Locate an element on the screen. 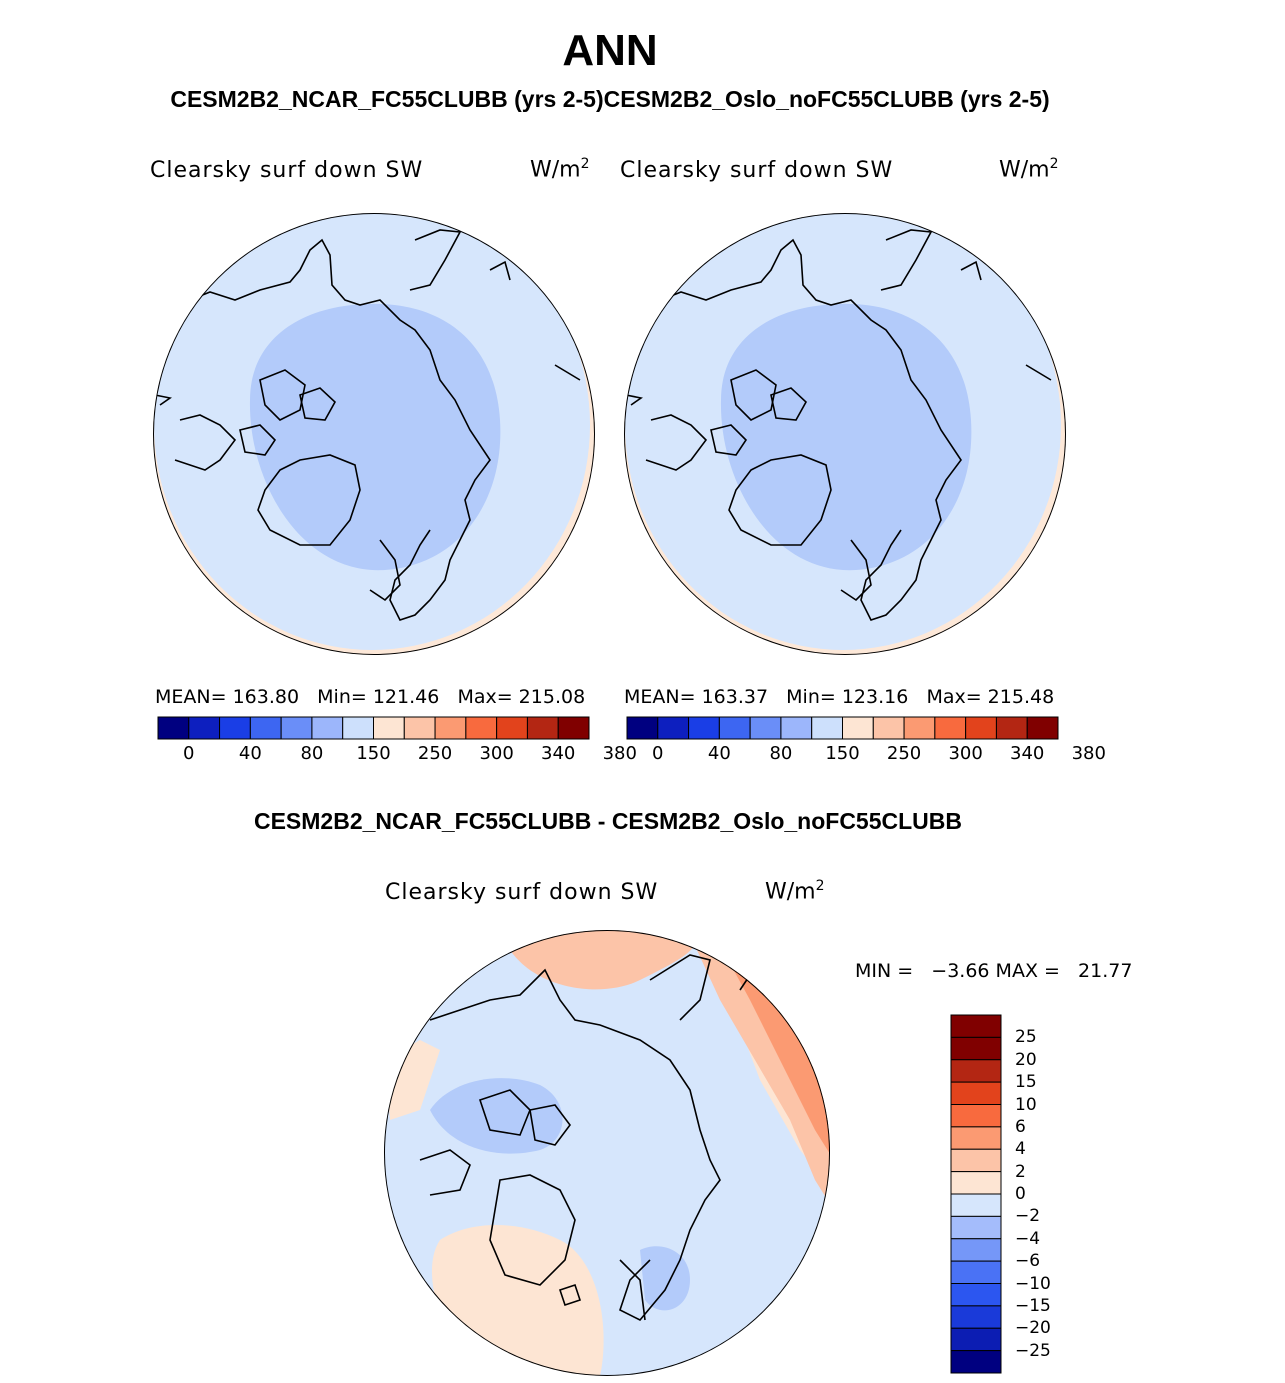 The width and height of the screenshot is (1285, 1383). panel1-colorbar-tick-label: 150 is located at coordinates (373, 753).